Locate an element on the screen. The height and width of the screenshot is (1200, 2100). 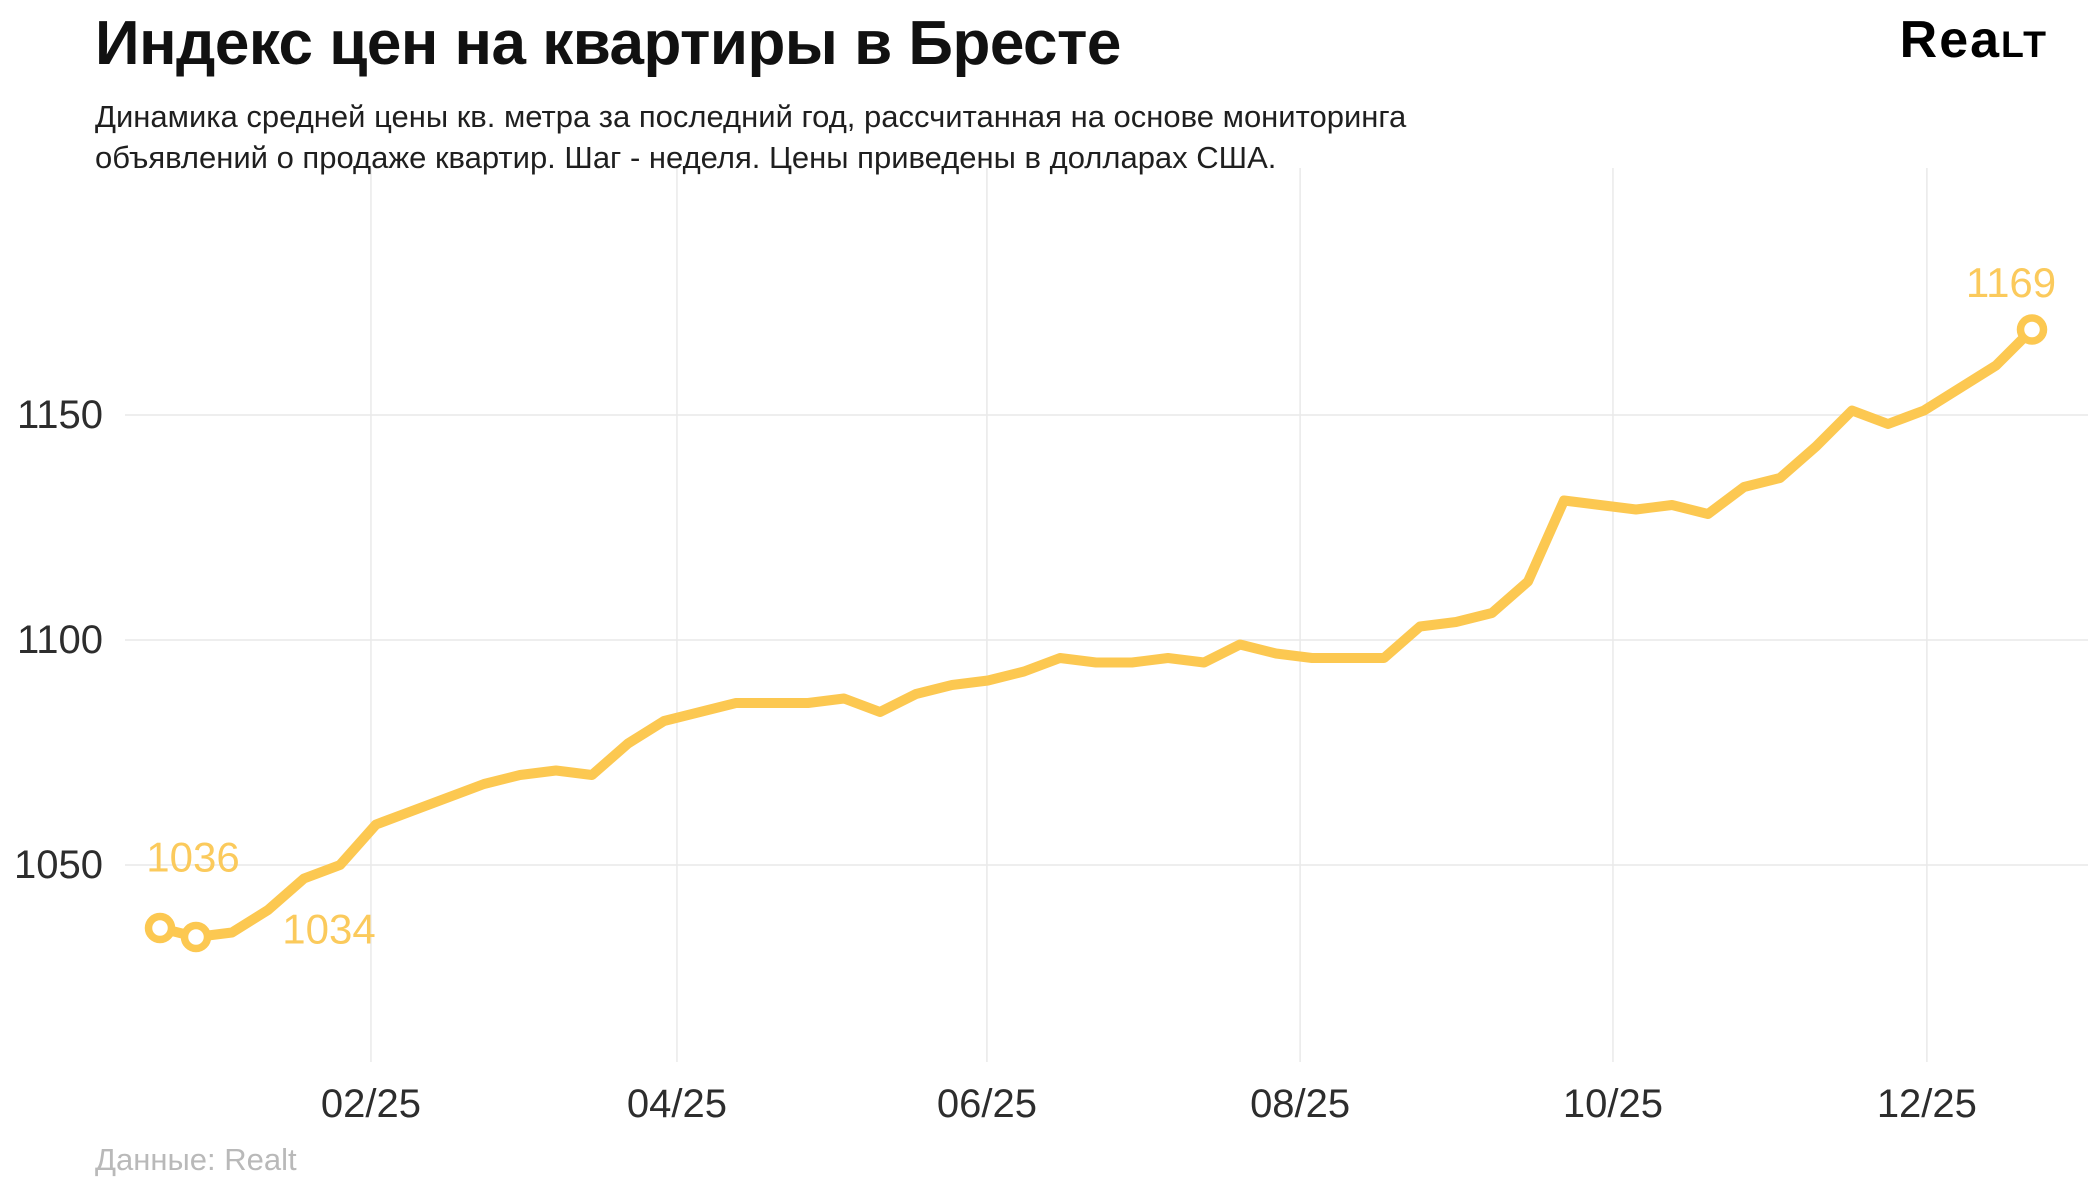
data-source-label: Данные: Realt is located at coordinates (196, 1159).